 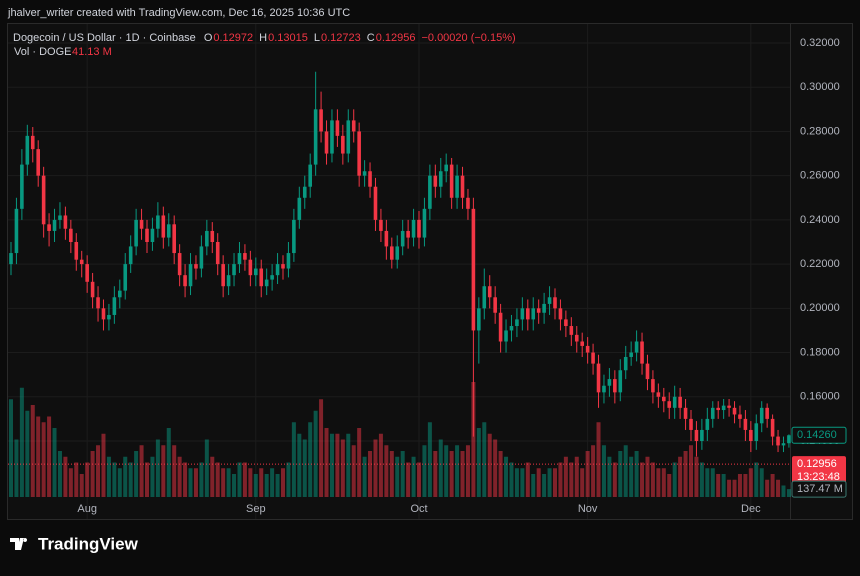 What do you see at coordinates (820, 397) in the screenshot?
I see `y-tick-label: 0.16000` at bounding box center [820, 397].